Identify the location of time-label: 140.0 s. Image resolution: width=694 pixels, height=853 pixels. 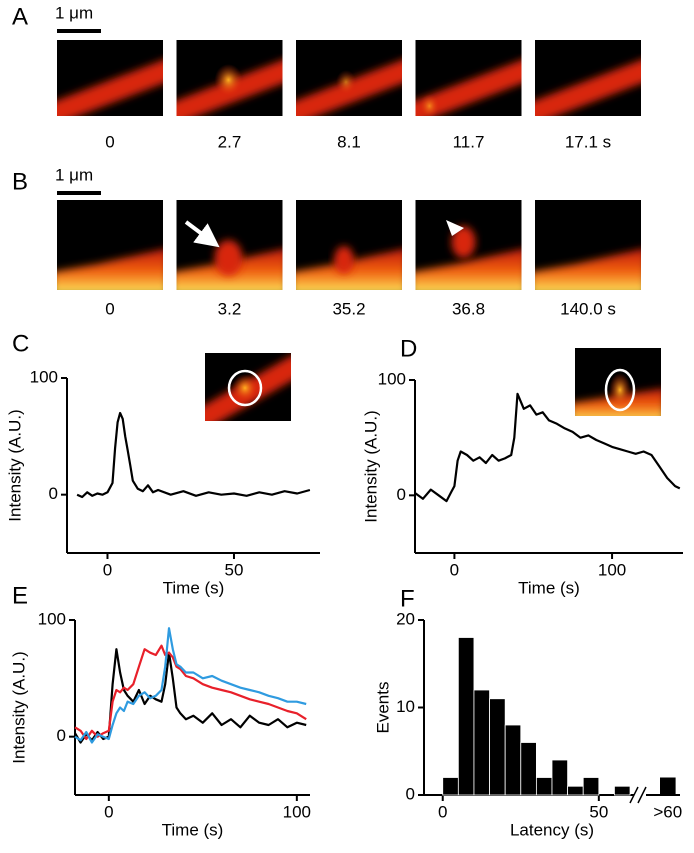
(588, 308).